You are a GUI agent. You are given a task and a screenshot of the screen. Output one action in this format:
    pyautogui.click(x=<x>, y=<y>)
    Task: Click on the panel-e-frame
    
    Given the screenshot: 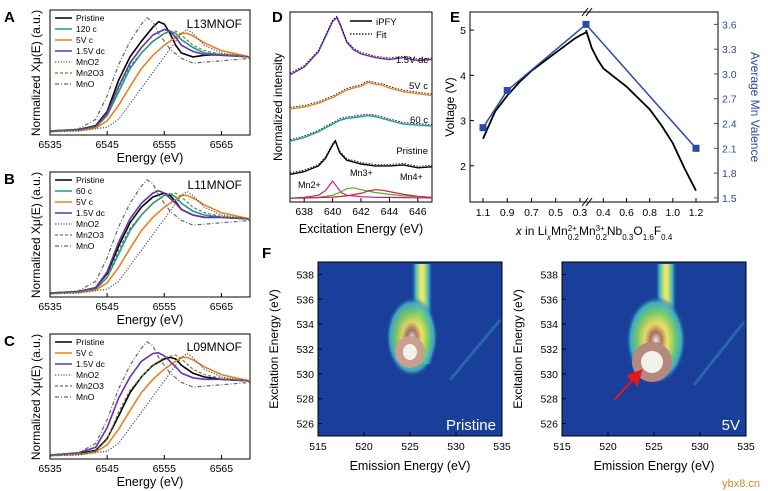 What is the action you would take?
    pyautogui.click(x=594, y=107)
    